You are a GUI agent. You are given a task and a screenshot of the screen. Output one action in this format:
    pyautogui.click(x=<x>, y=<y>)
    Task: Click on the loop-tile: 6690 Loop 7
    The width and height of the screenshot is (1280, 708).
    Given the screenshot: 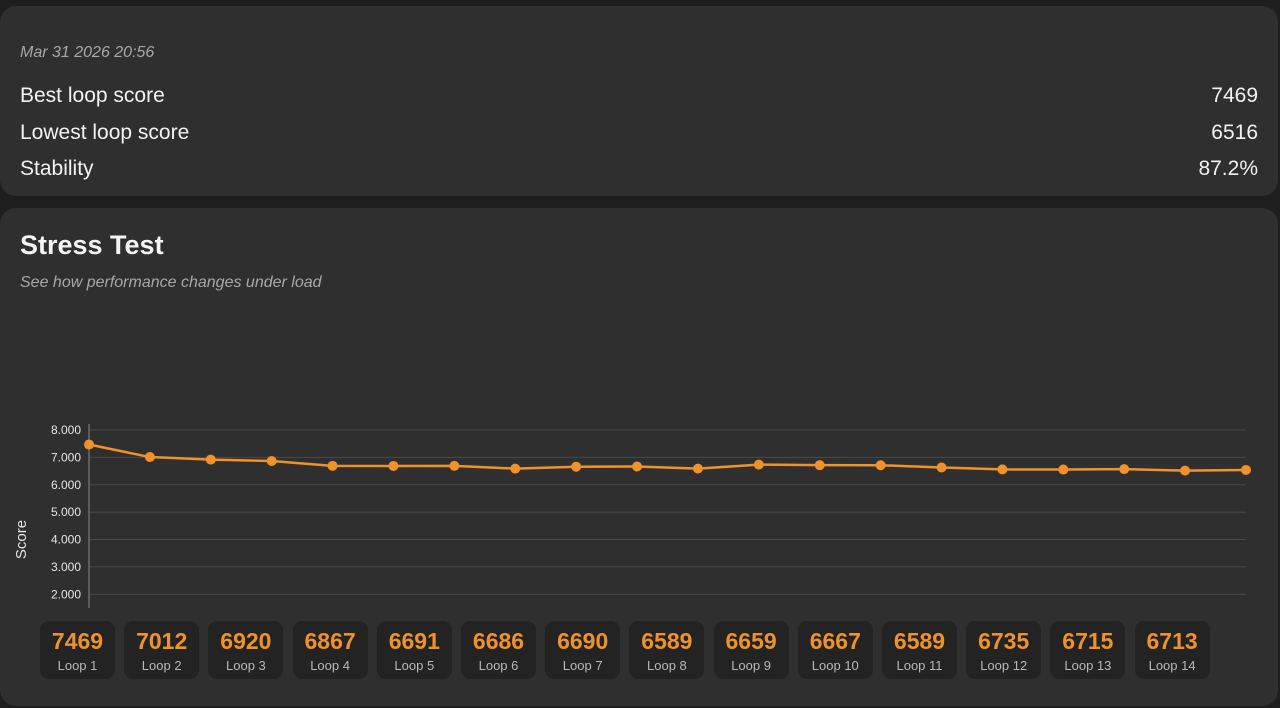 What is the action you would take?
    pyautogui.click(x=583, y=650)
    